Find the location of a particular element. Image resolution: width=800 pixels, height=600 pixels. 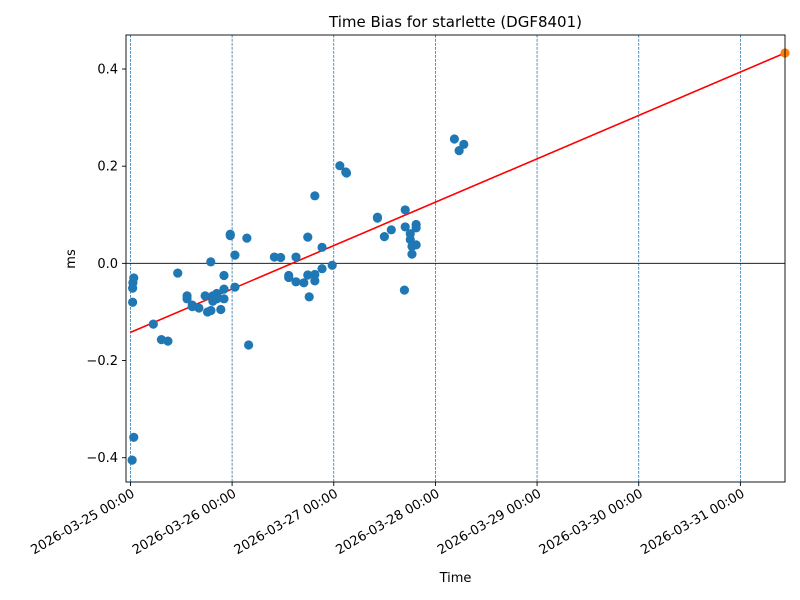

y-tick-label: −0.2 is located at coordinates (102, 361).